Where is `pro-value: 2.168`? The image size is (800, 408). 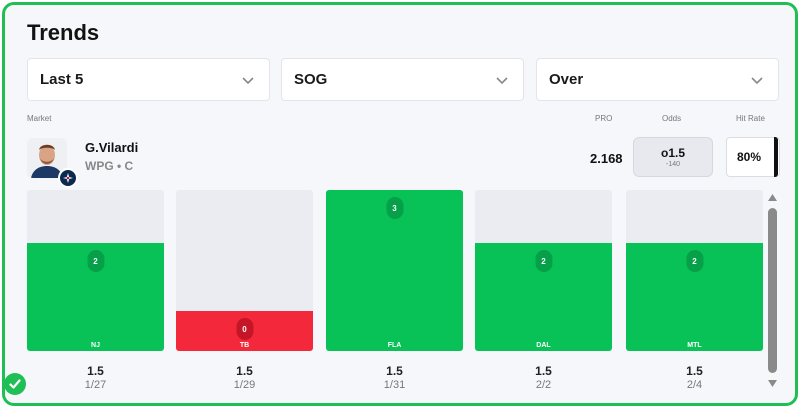 pro-value: 2.168 is located at coordinates (606, 158).